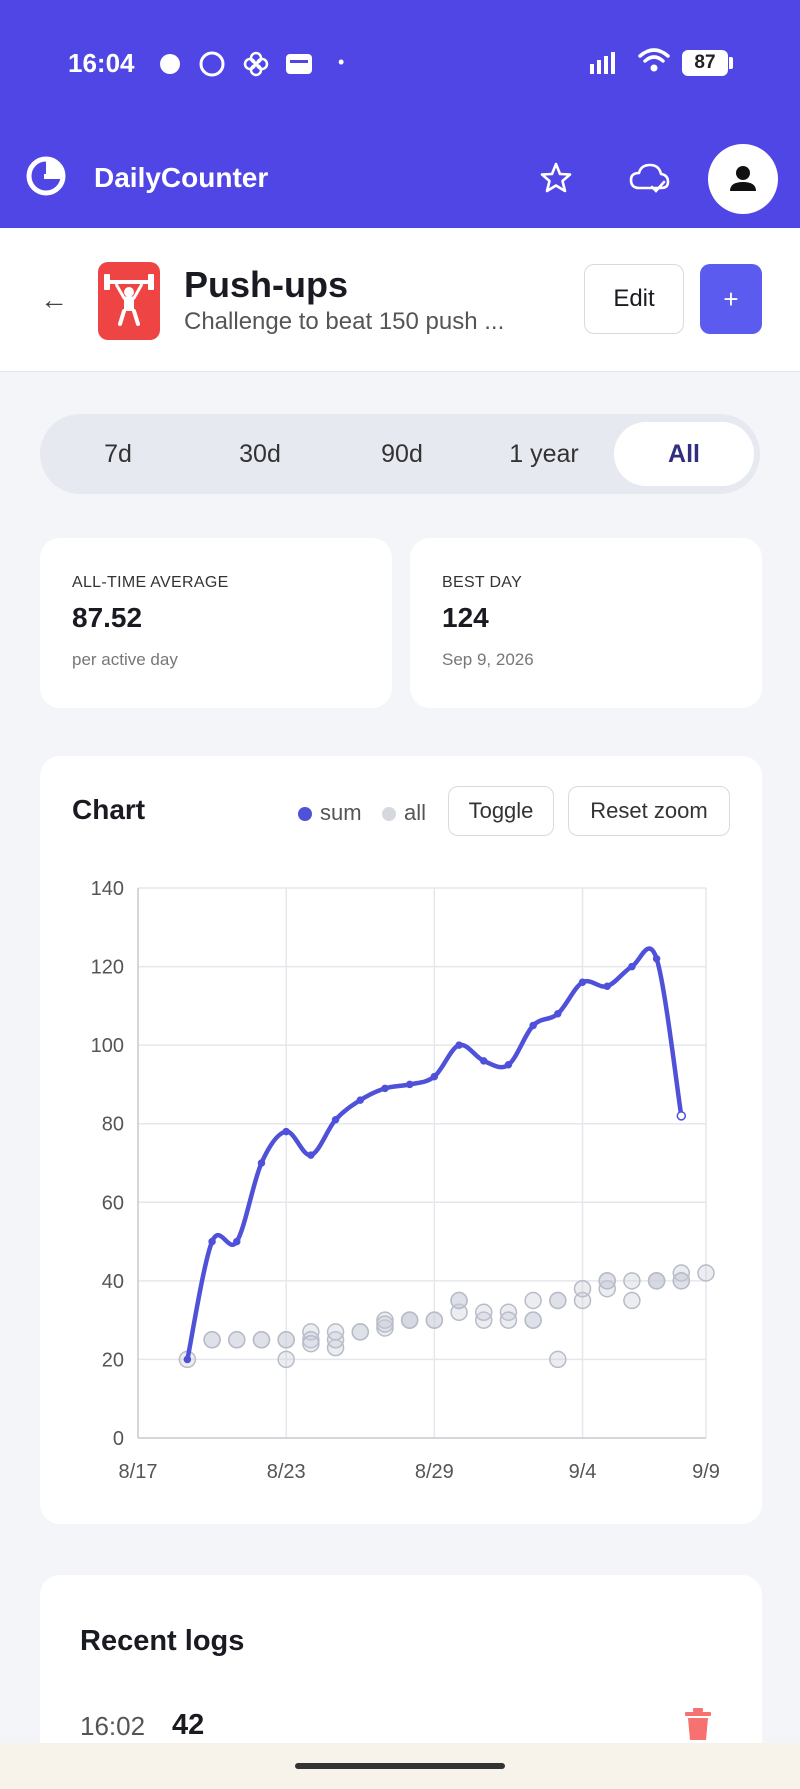  I want to click on legend-all-swatch, so click(389, 814).